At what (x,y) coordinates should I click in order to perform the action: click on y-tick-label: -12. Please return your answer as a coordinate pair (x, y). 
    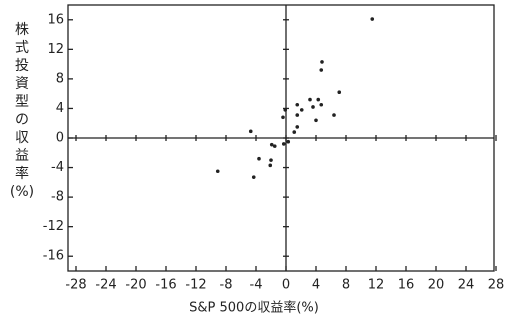
    Looking at the image, I should click on (53, 226).